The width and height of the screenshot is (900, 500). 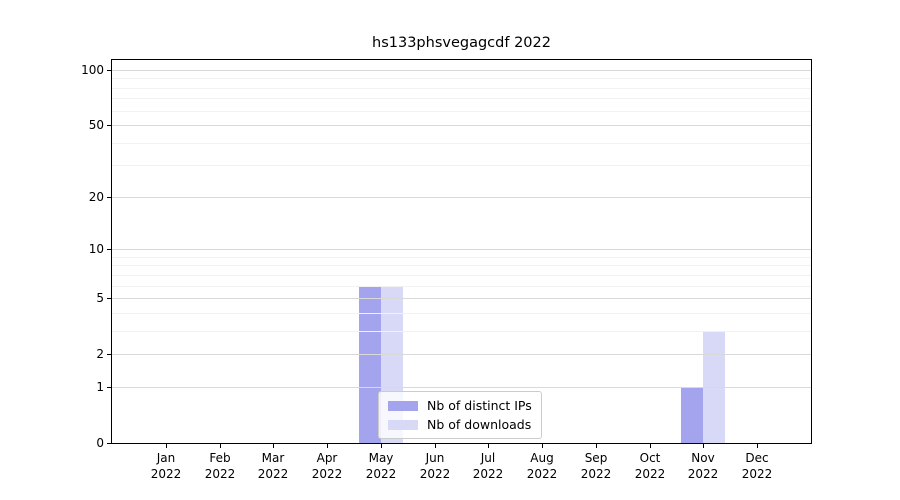 I want to click on x-tick-month: Apr, so click(x=327, y=458).